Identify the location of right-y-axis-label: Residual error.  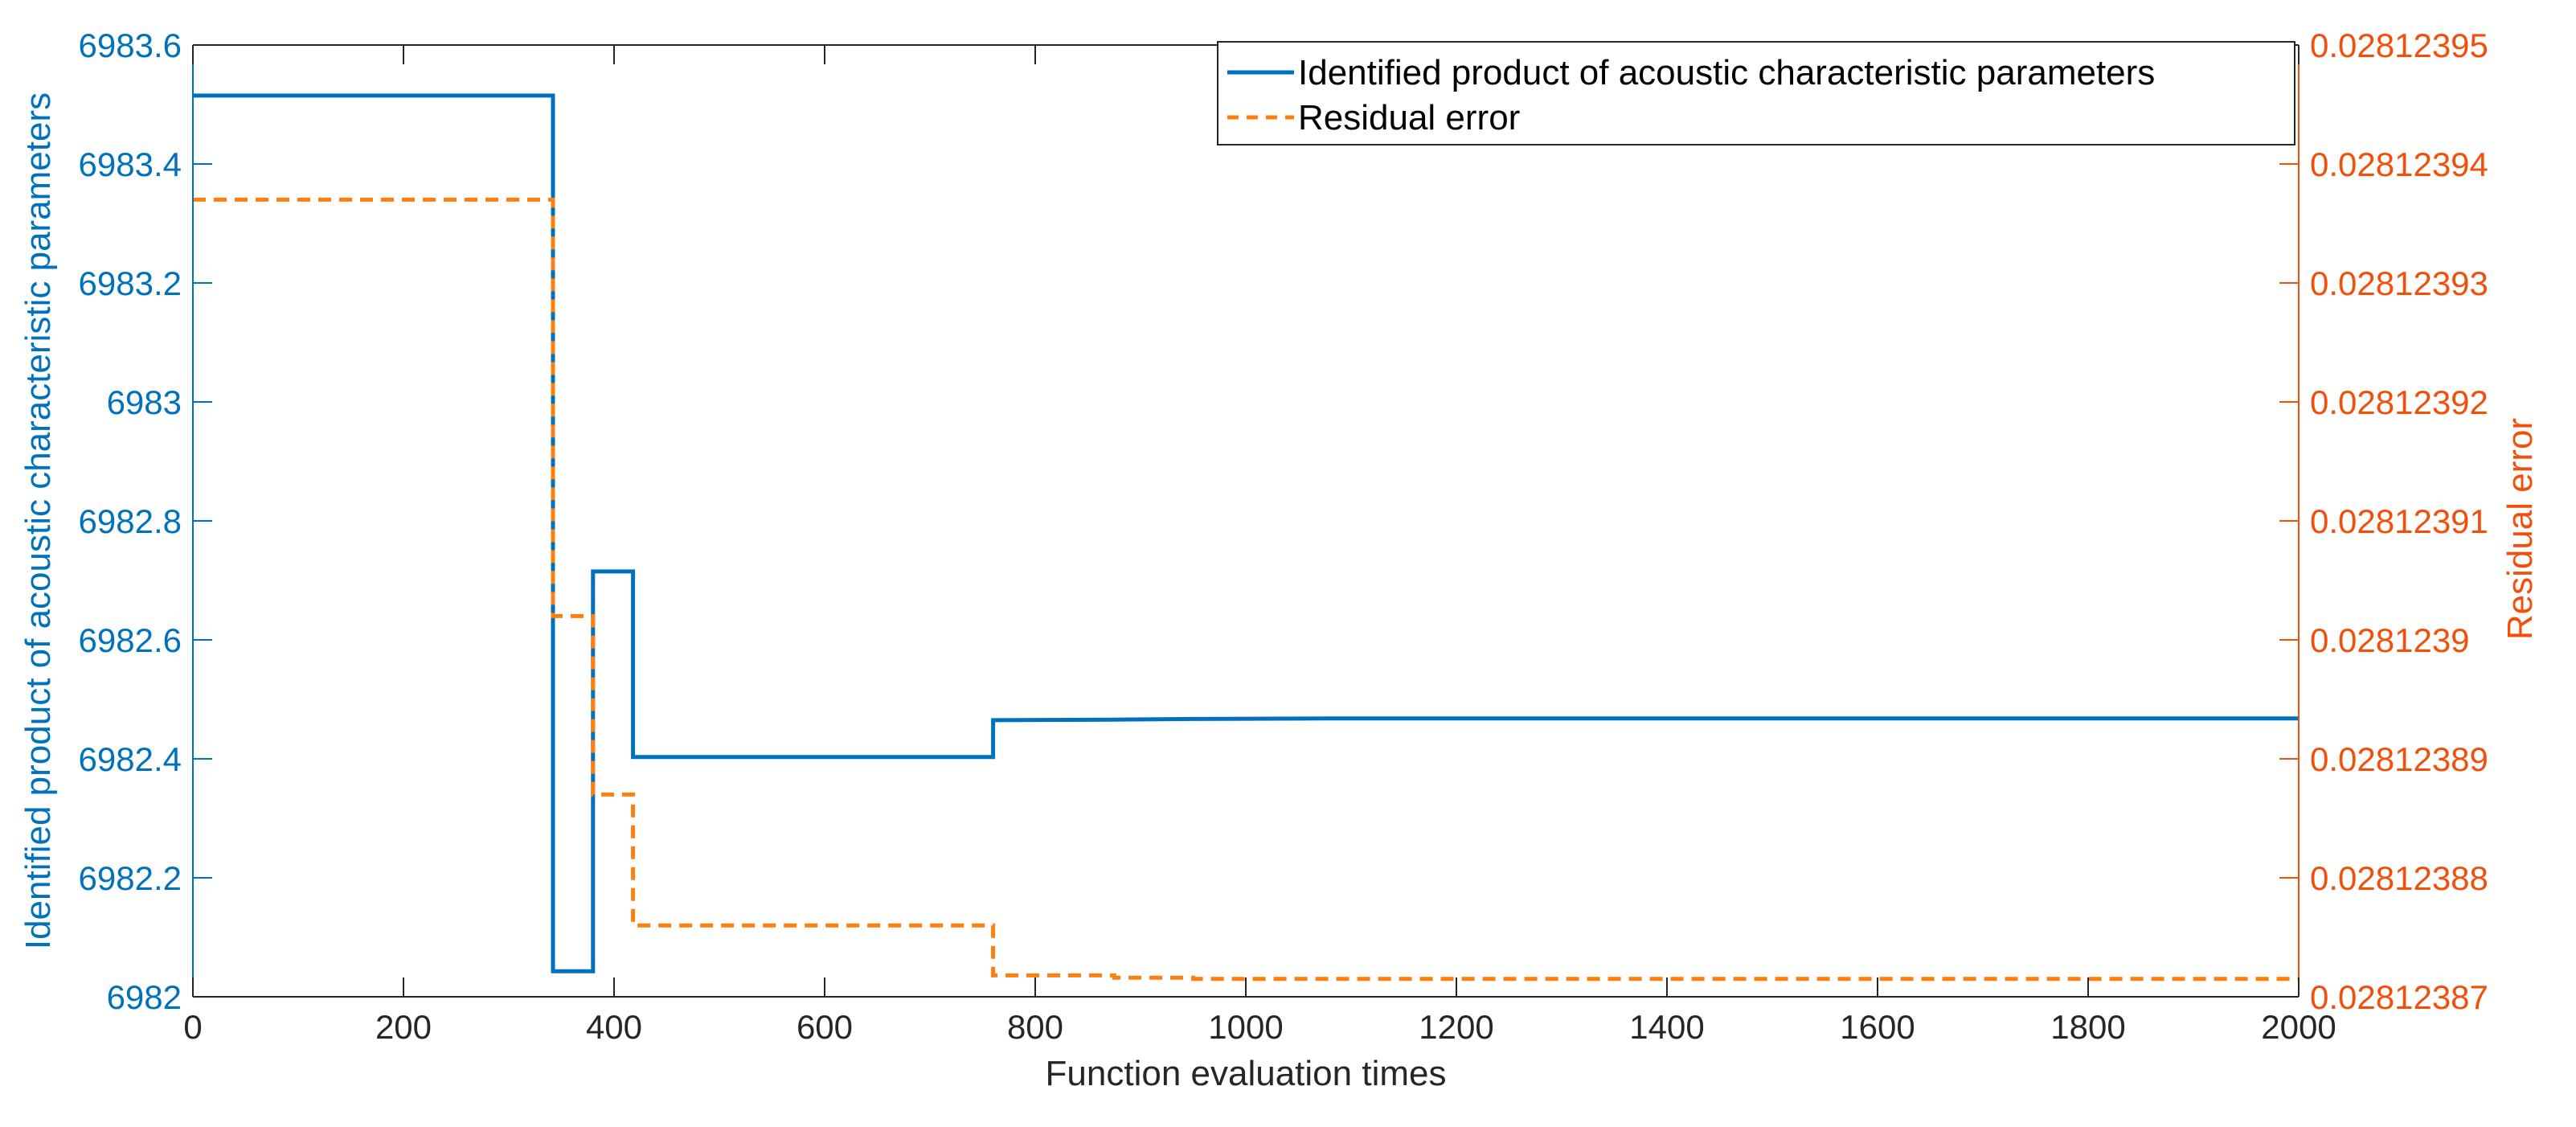
(2520, 529).